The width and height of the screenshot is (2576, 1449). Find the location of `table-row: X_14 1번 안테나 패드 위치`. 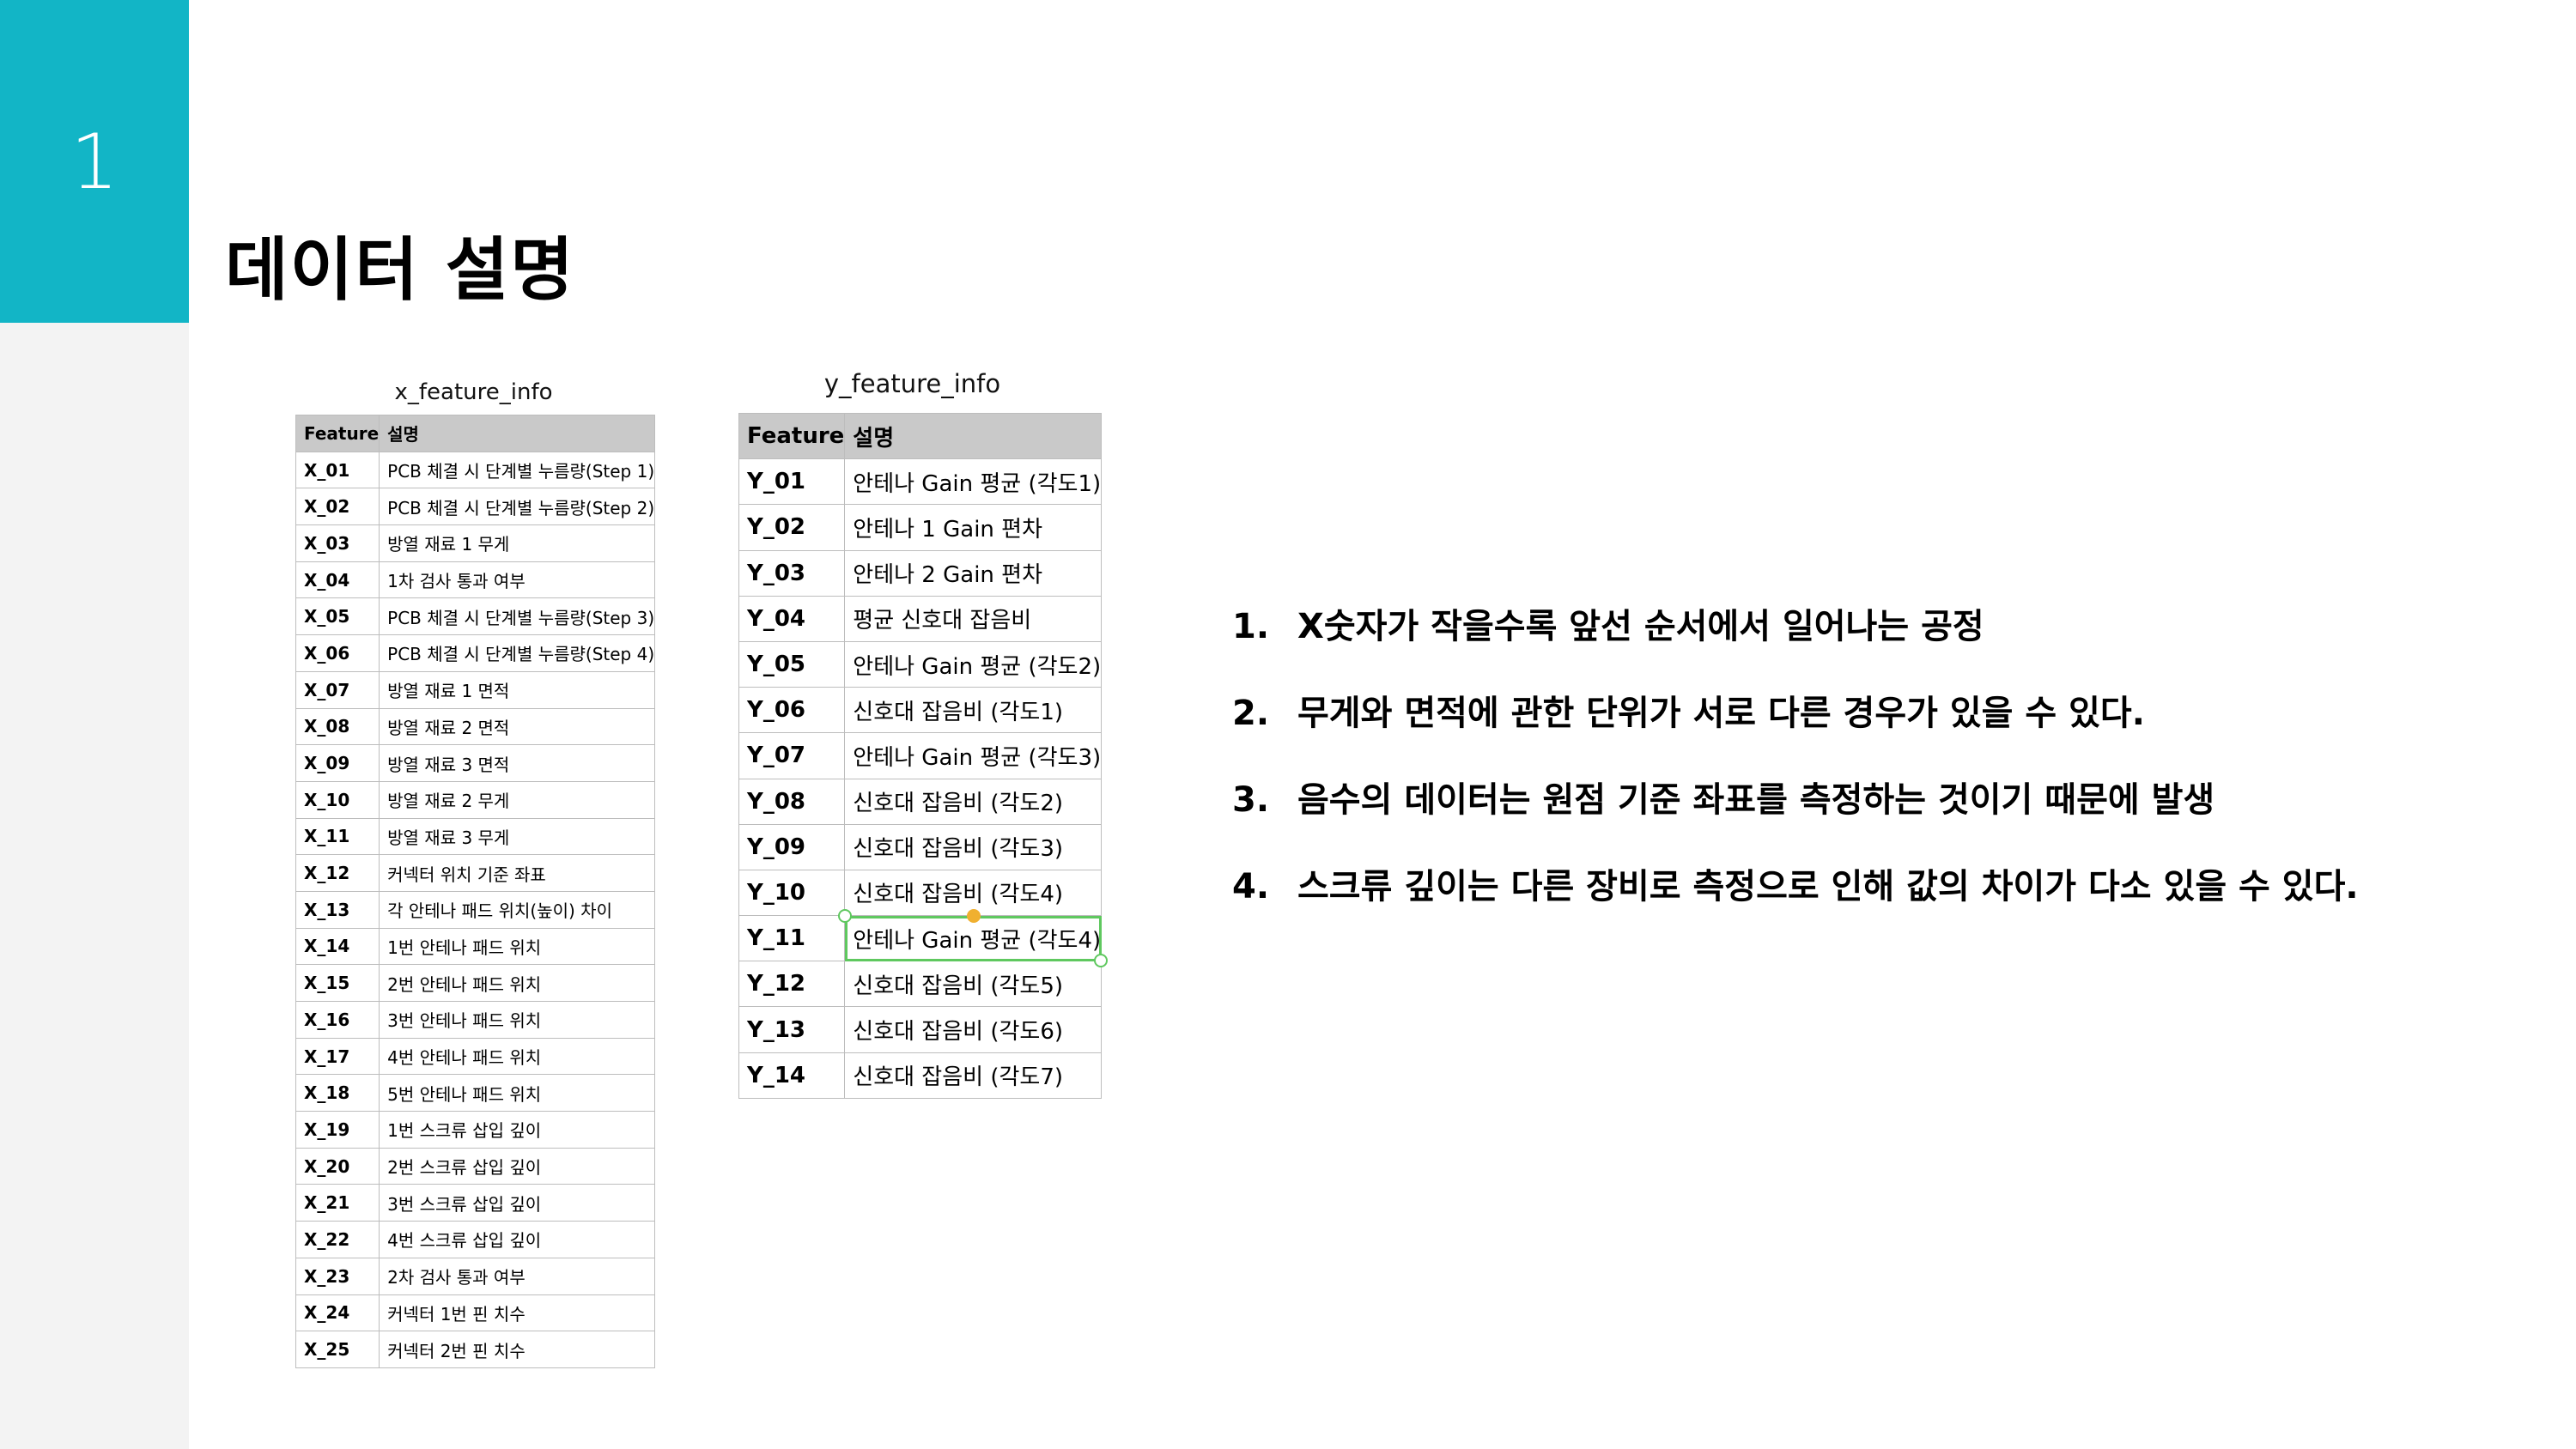

table-row: X_14 1번 안테나 패드 위치 is located at coordinates (475, 946).